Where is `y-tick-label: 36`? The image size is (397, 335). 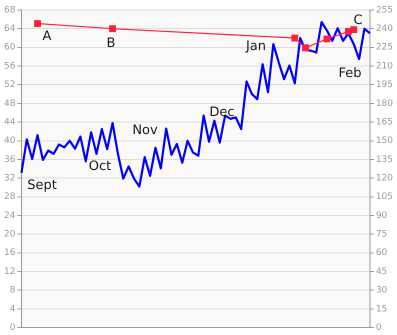
y-tick-label: 36 is located at coordinates (10, 159).